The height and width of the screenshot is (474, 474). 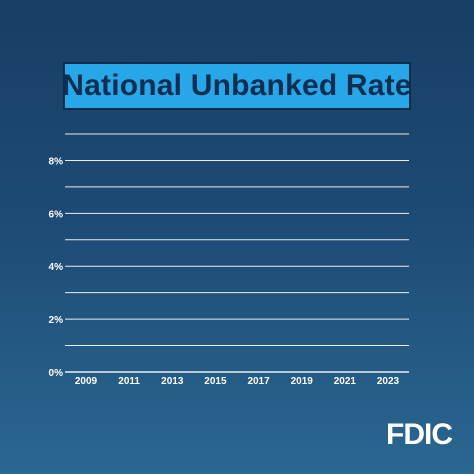 I want to click on x-tick-label: 2013, so click(x=172, y=381).